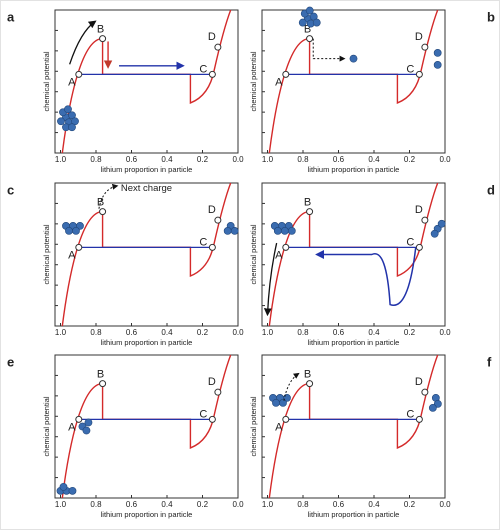 This screenshot has width=500, height=530. Describe the element at coordinates (10, 361) in the screenshot. I see `panel-label: e` at that location.